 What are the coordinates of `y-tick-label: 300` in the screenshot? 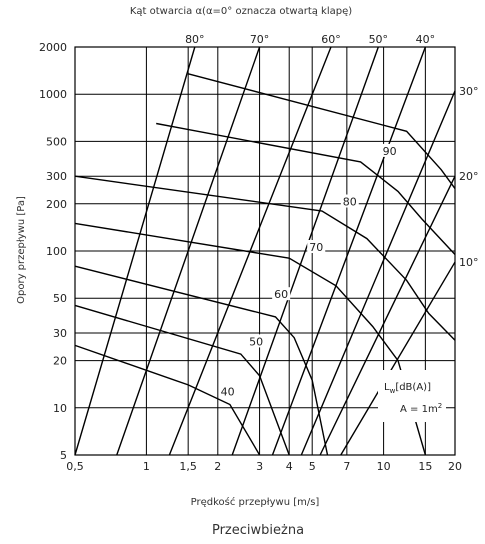 It's located at (56, 176).